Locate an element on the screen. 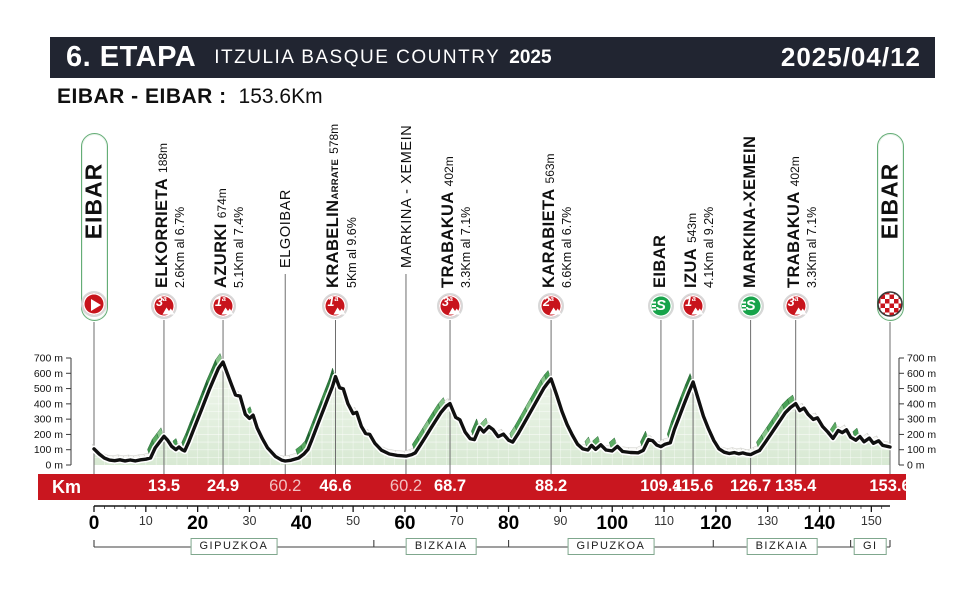 The image size is (970, 589). km-distance-label: 88.2 is located at coordinates (551, 486).